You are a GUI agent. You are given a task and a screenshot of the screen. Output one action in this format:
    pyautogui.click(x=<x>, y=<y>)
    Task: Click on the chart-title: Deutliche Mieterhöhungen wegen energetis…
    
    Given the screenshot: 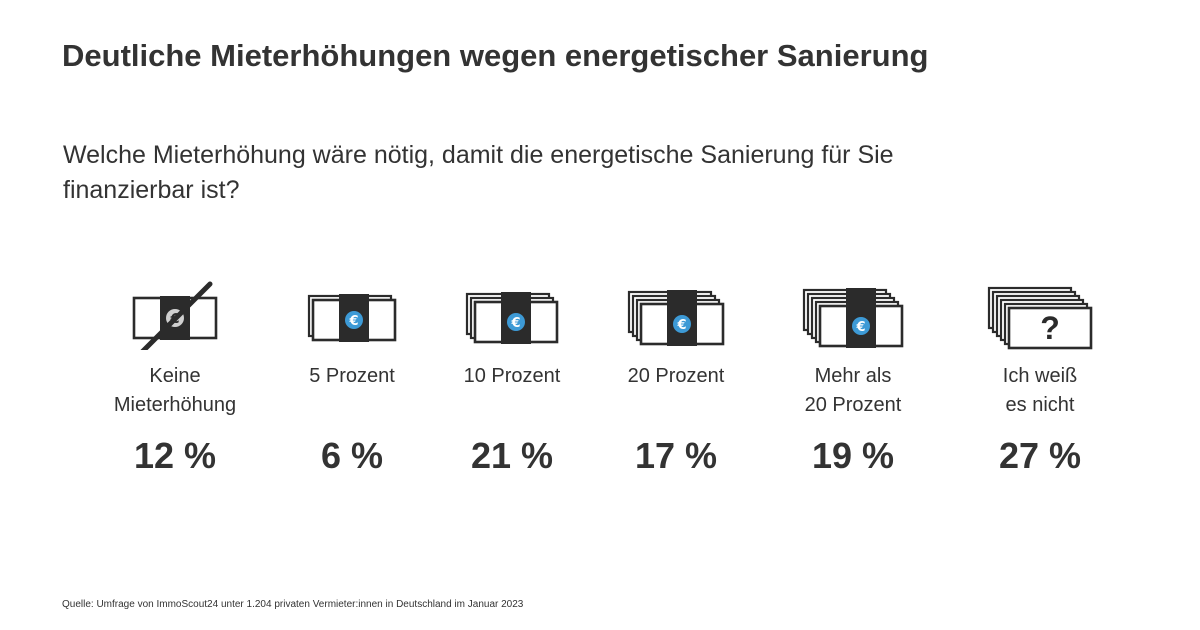 What is the action you would take?
    pyautogui.click(x=495, y=55)
    